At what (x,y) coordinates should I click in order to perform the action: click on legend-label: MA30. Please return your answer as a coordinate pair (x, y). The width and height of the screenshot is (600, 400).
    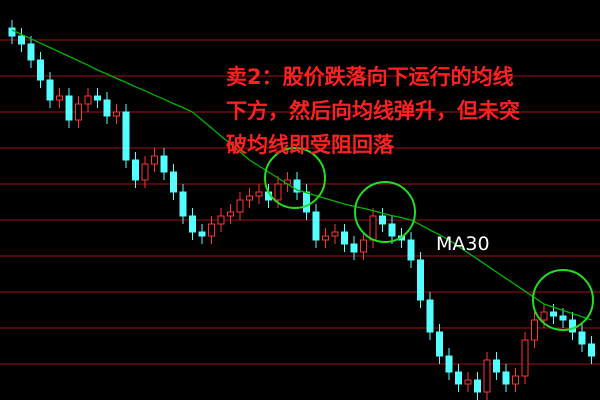
    Looking at the image, I should click on (463, 244).